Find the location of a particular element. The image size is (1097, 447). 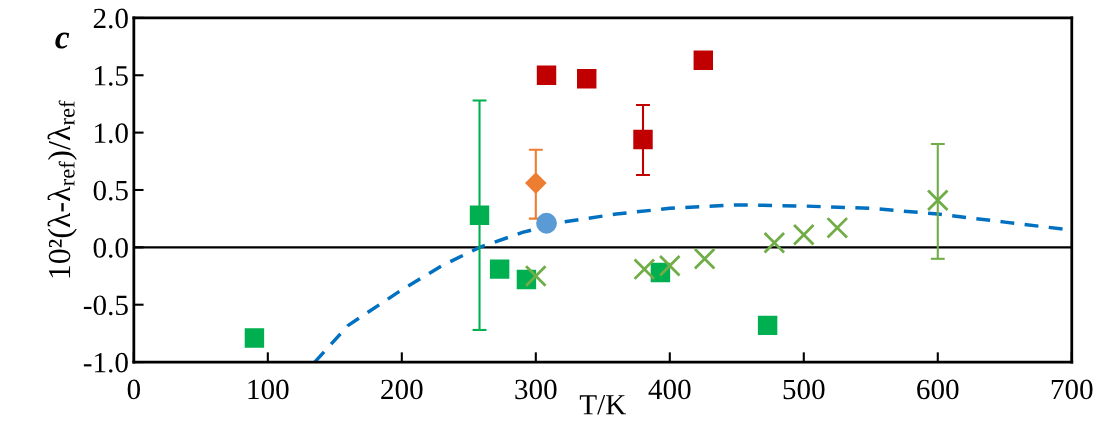

y-tick-label: -0.5 is located at coordinates (105, 305).